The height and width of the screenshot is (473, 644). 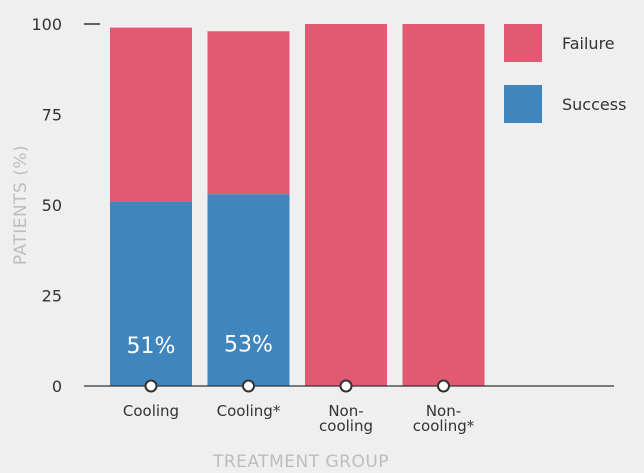 What do you see at coordinates (346, 418) in the screenshot?
I see `x-tick-label: Non-cooling` at bounding box center [346, 418].